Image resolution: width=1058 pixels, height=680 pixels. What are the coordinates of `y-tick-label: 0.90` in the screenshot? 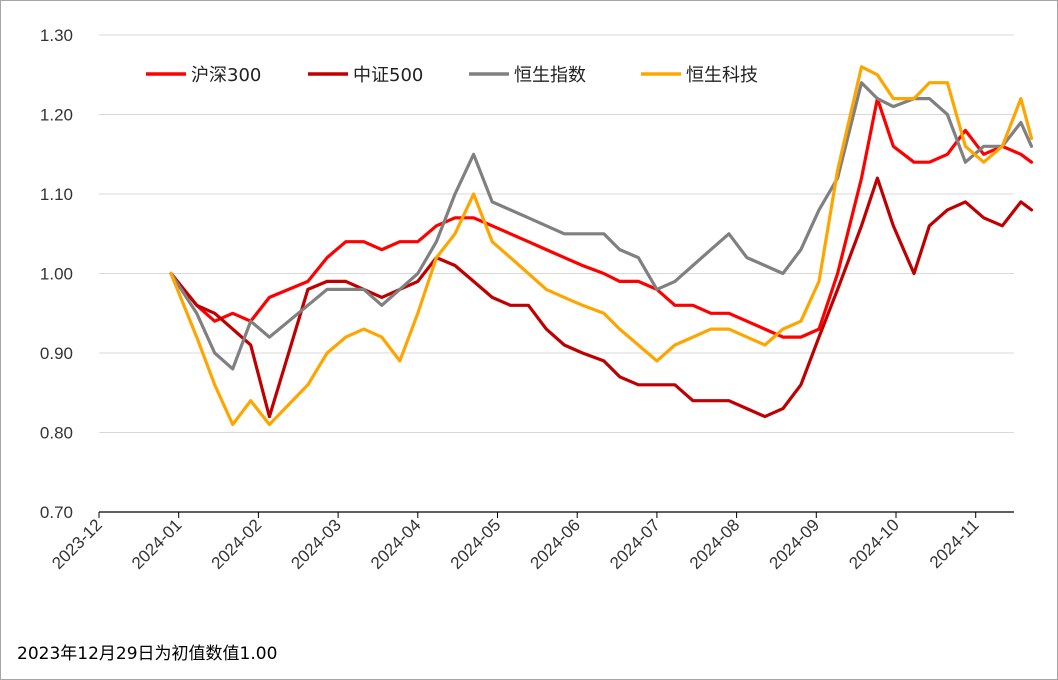 It's located at (56, 353).